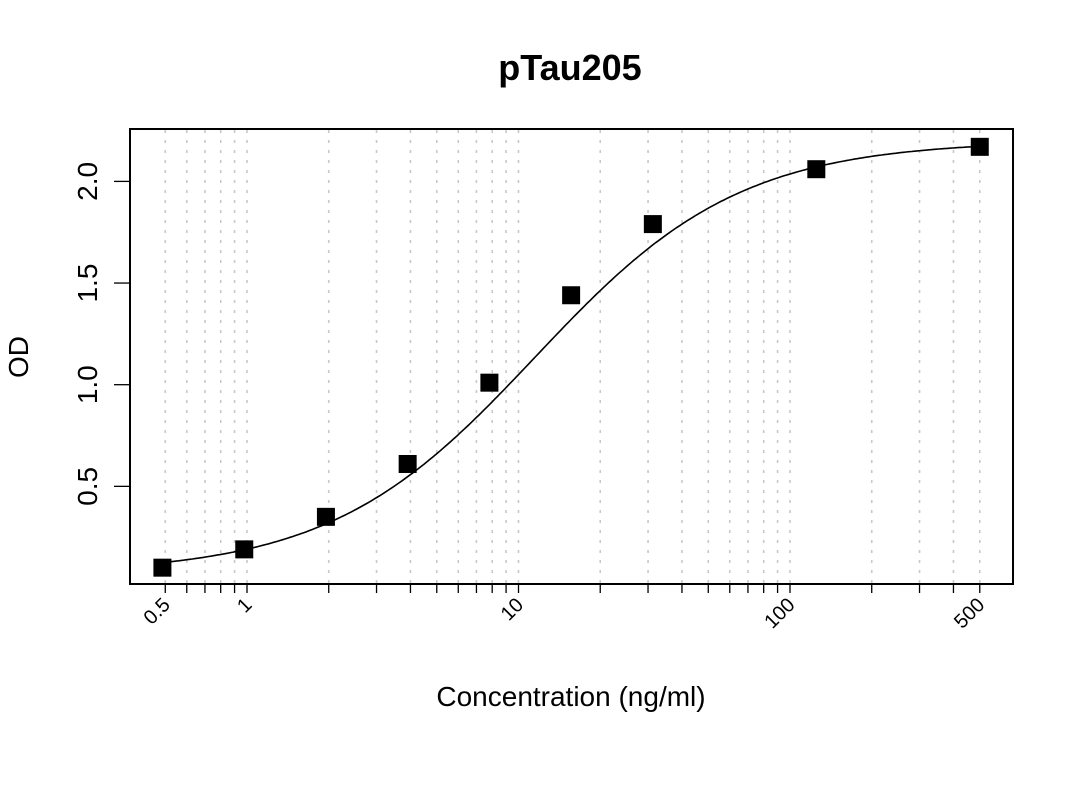  I want to click on y-tick-label: 1.5, so click(87, 283).